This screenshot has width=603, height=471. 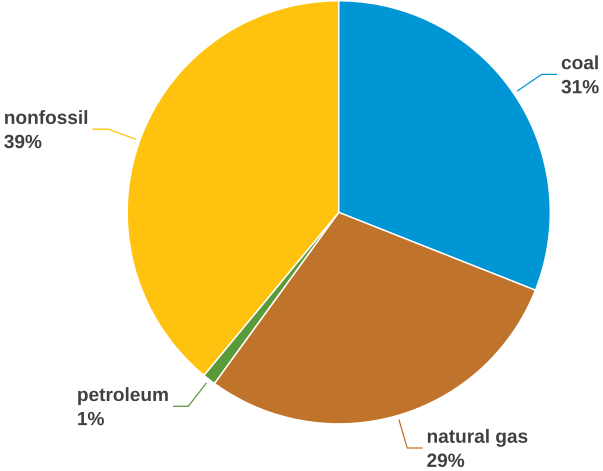 I want to click on slice-label: coal, so click(x=580, y=62).